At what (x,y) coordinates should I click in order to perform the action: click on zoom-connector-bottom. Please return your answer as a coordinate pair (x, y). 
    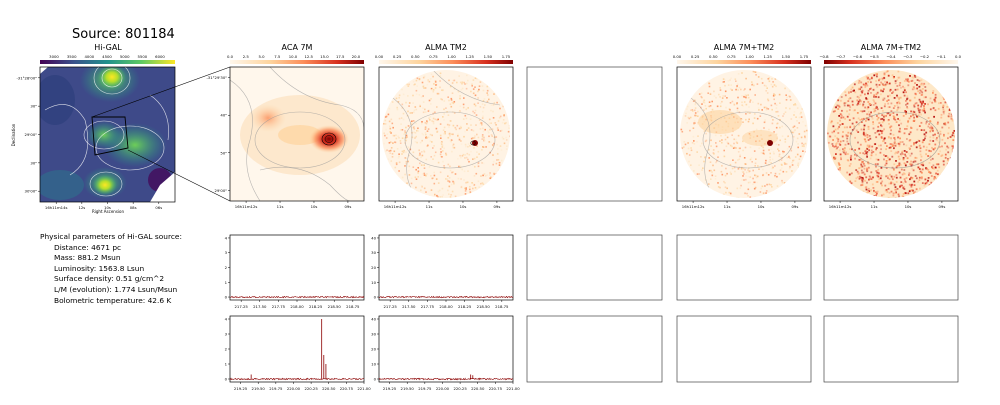
    Looking at the image, I should click on (179, 175).